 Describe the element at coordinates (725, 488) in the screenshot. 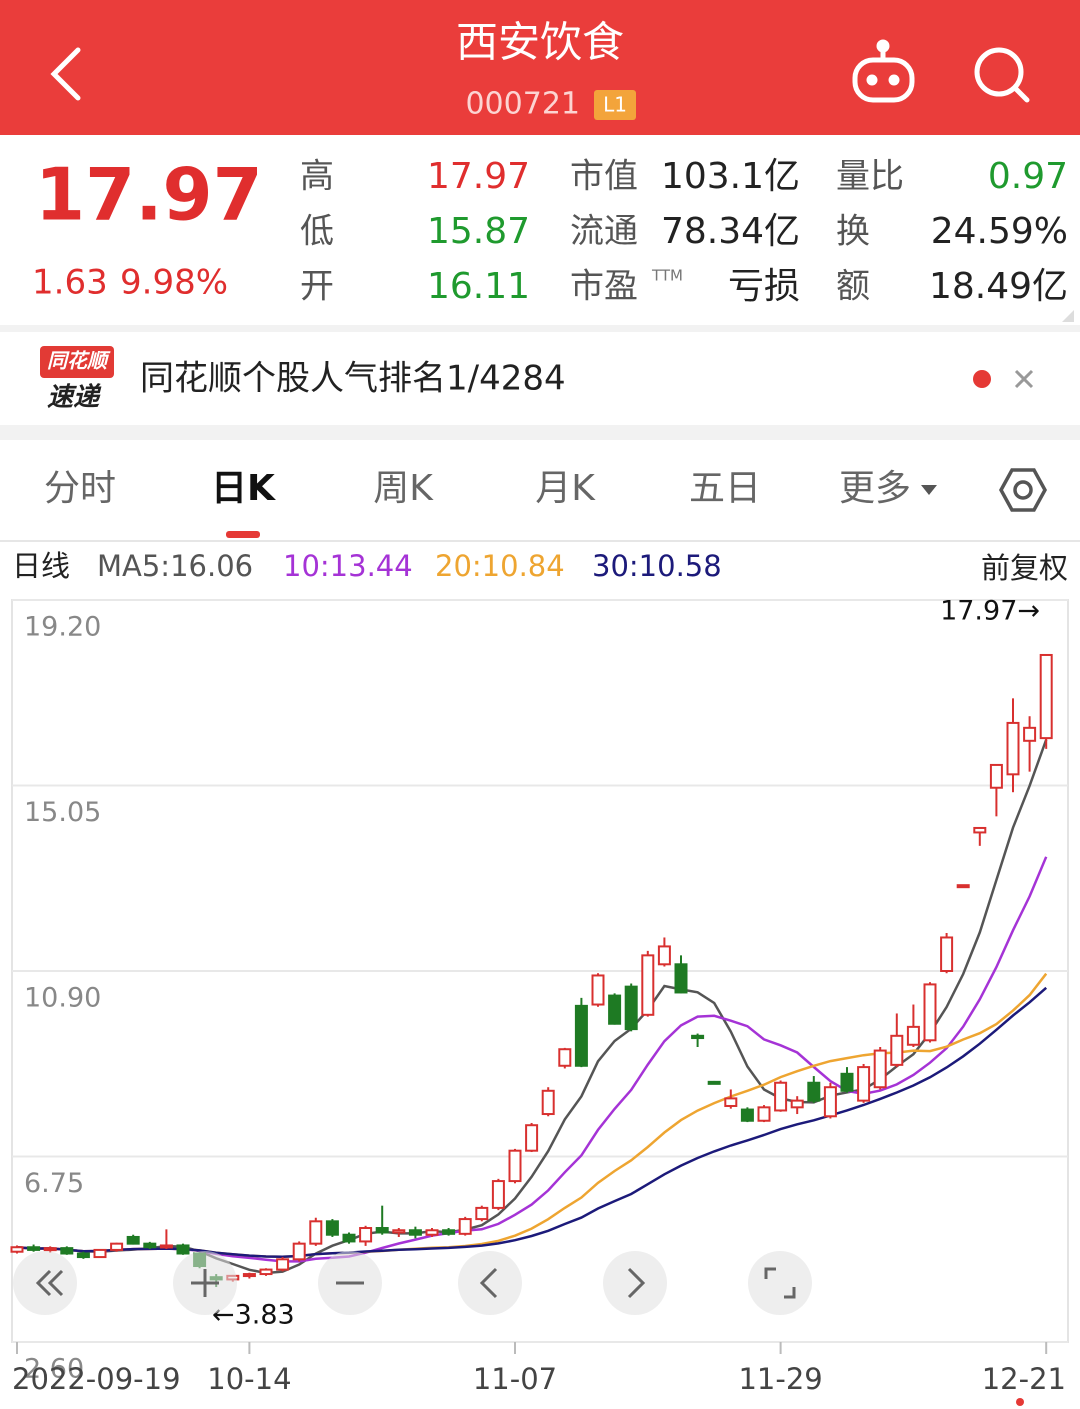

I see `tab: 五日` at that location.